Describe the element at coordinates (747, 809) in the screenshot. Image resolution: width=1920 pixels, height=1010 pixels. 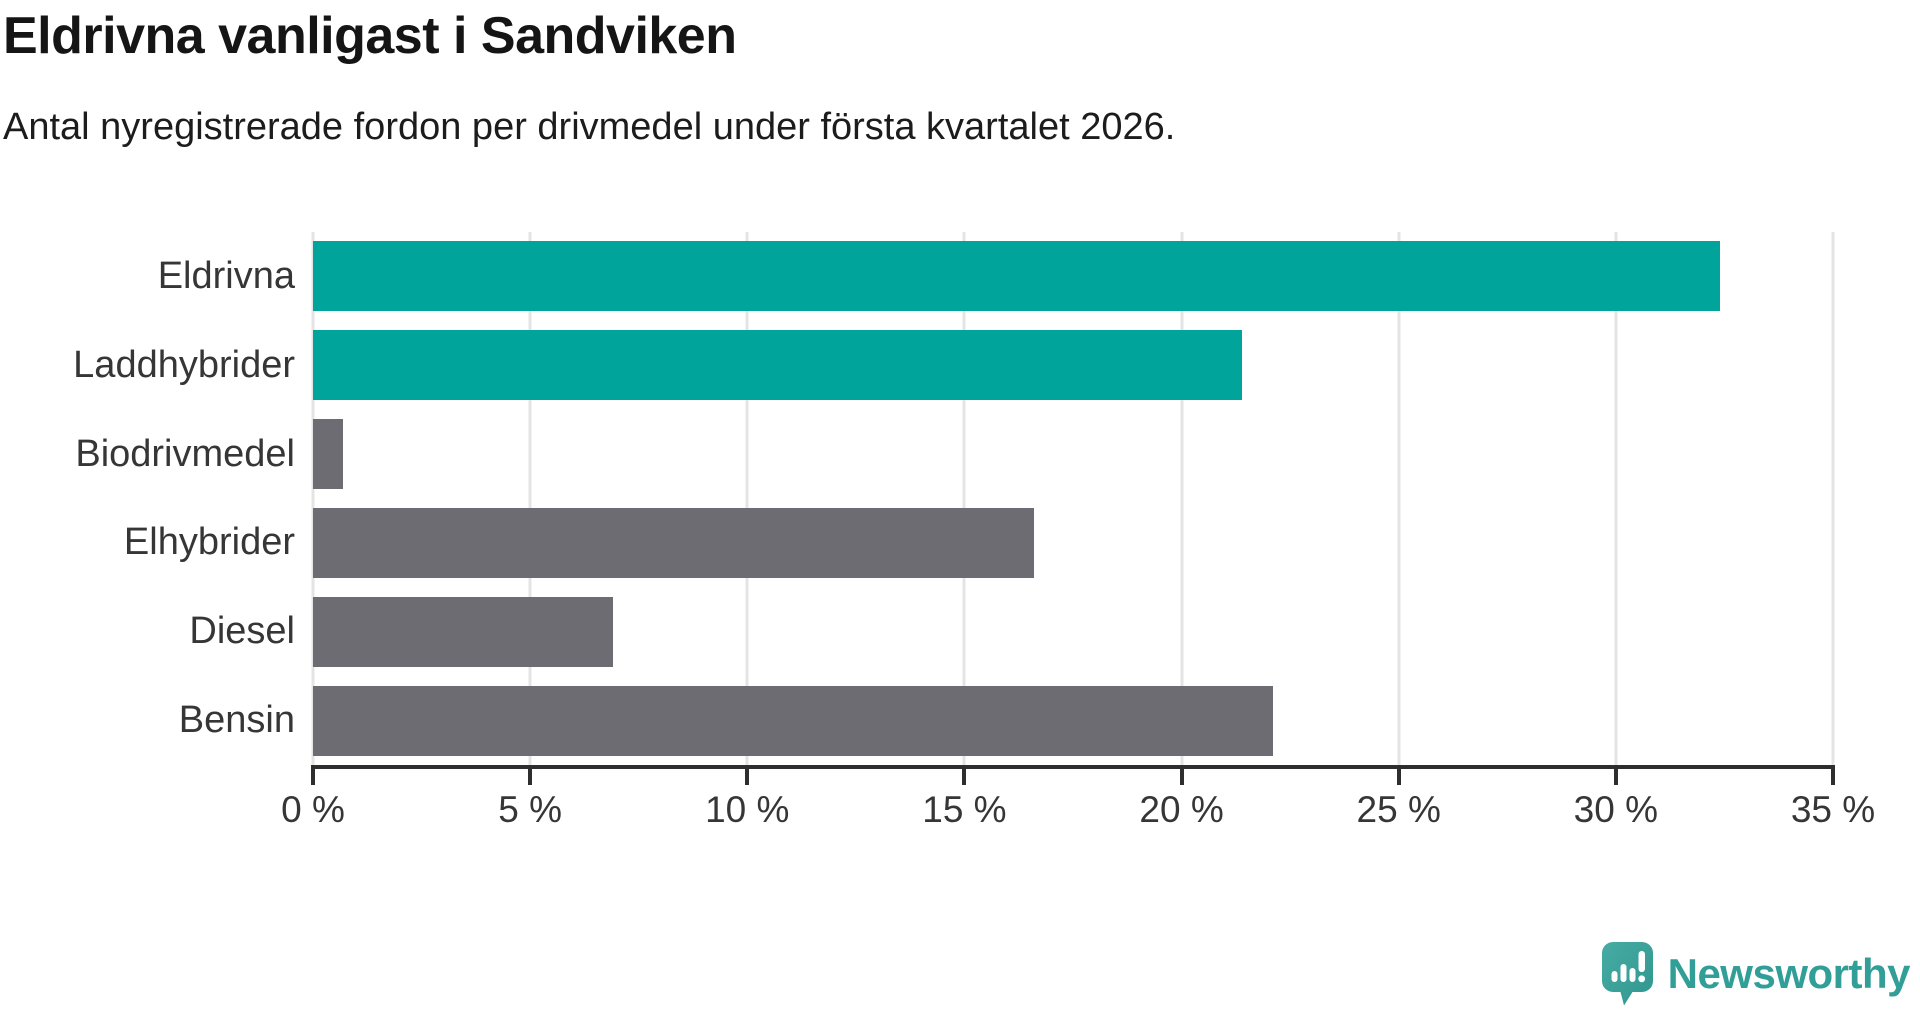
I see `x-axis-tick-label: 10 %` at that location.